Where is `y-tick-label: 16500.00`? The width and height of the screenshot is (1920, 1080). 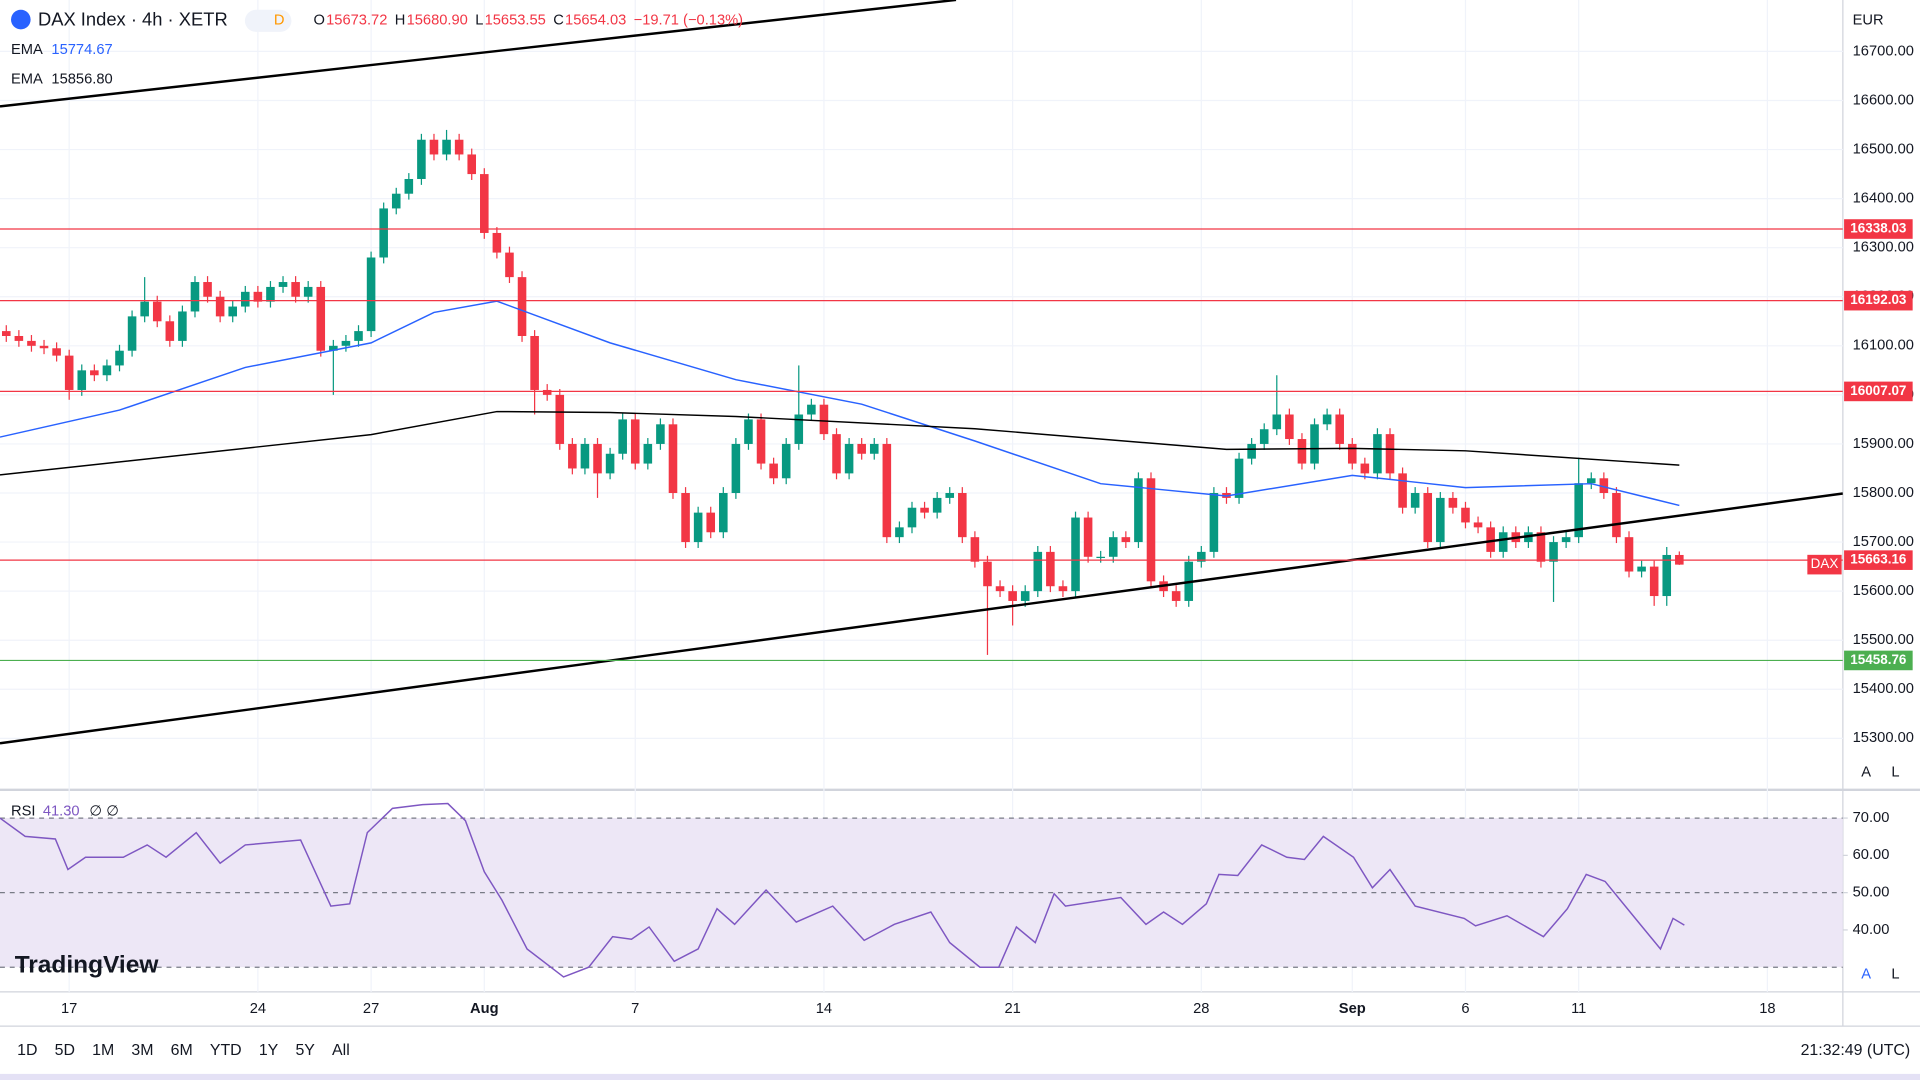 y-tick-label: 16500.00 is located at coordinates (1883, 149).